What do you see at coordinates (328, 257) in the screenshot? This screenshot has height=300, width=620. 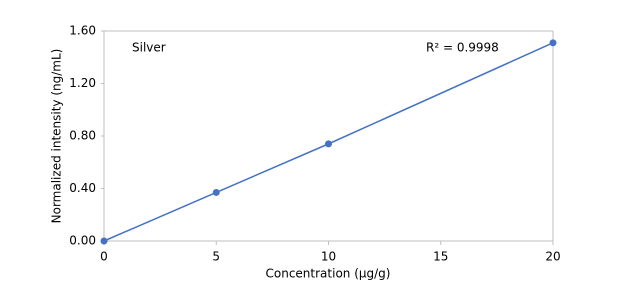 I see `x-tick-label: 10` at bounding box center [328, 257].